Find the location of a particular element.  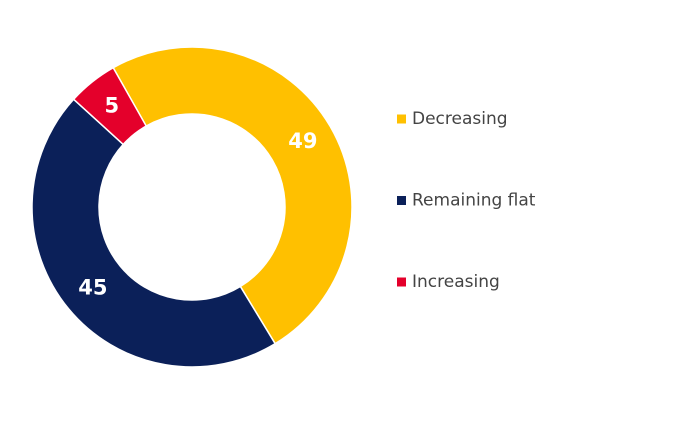

legend-label: Increasing is located at coordinates (456, 282).